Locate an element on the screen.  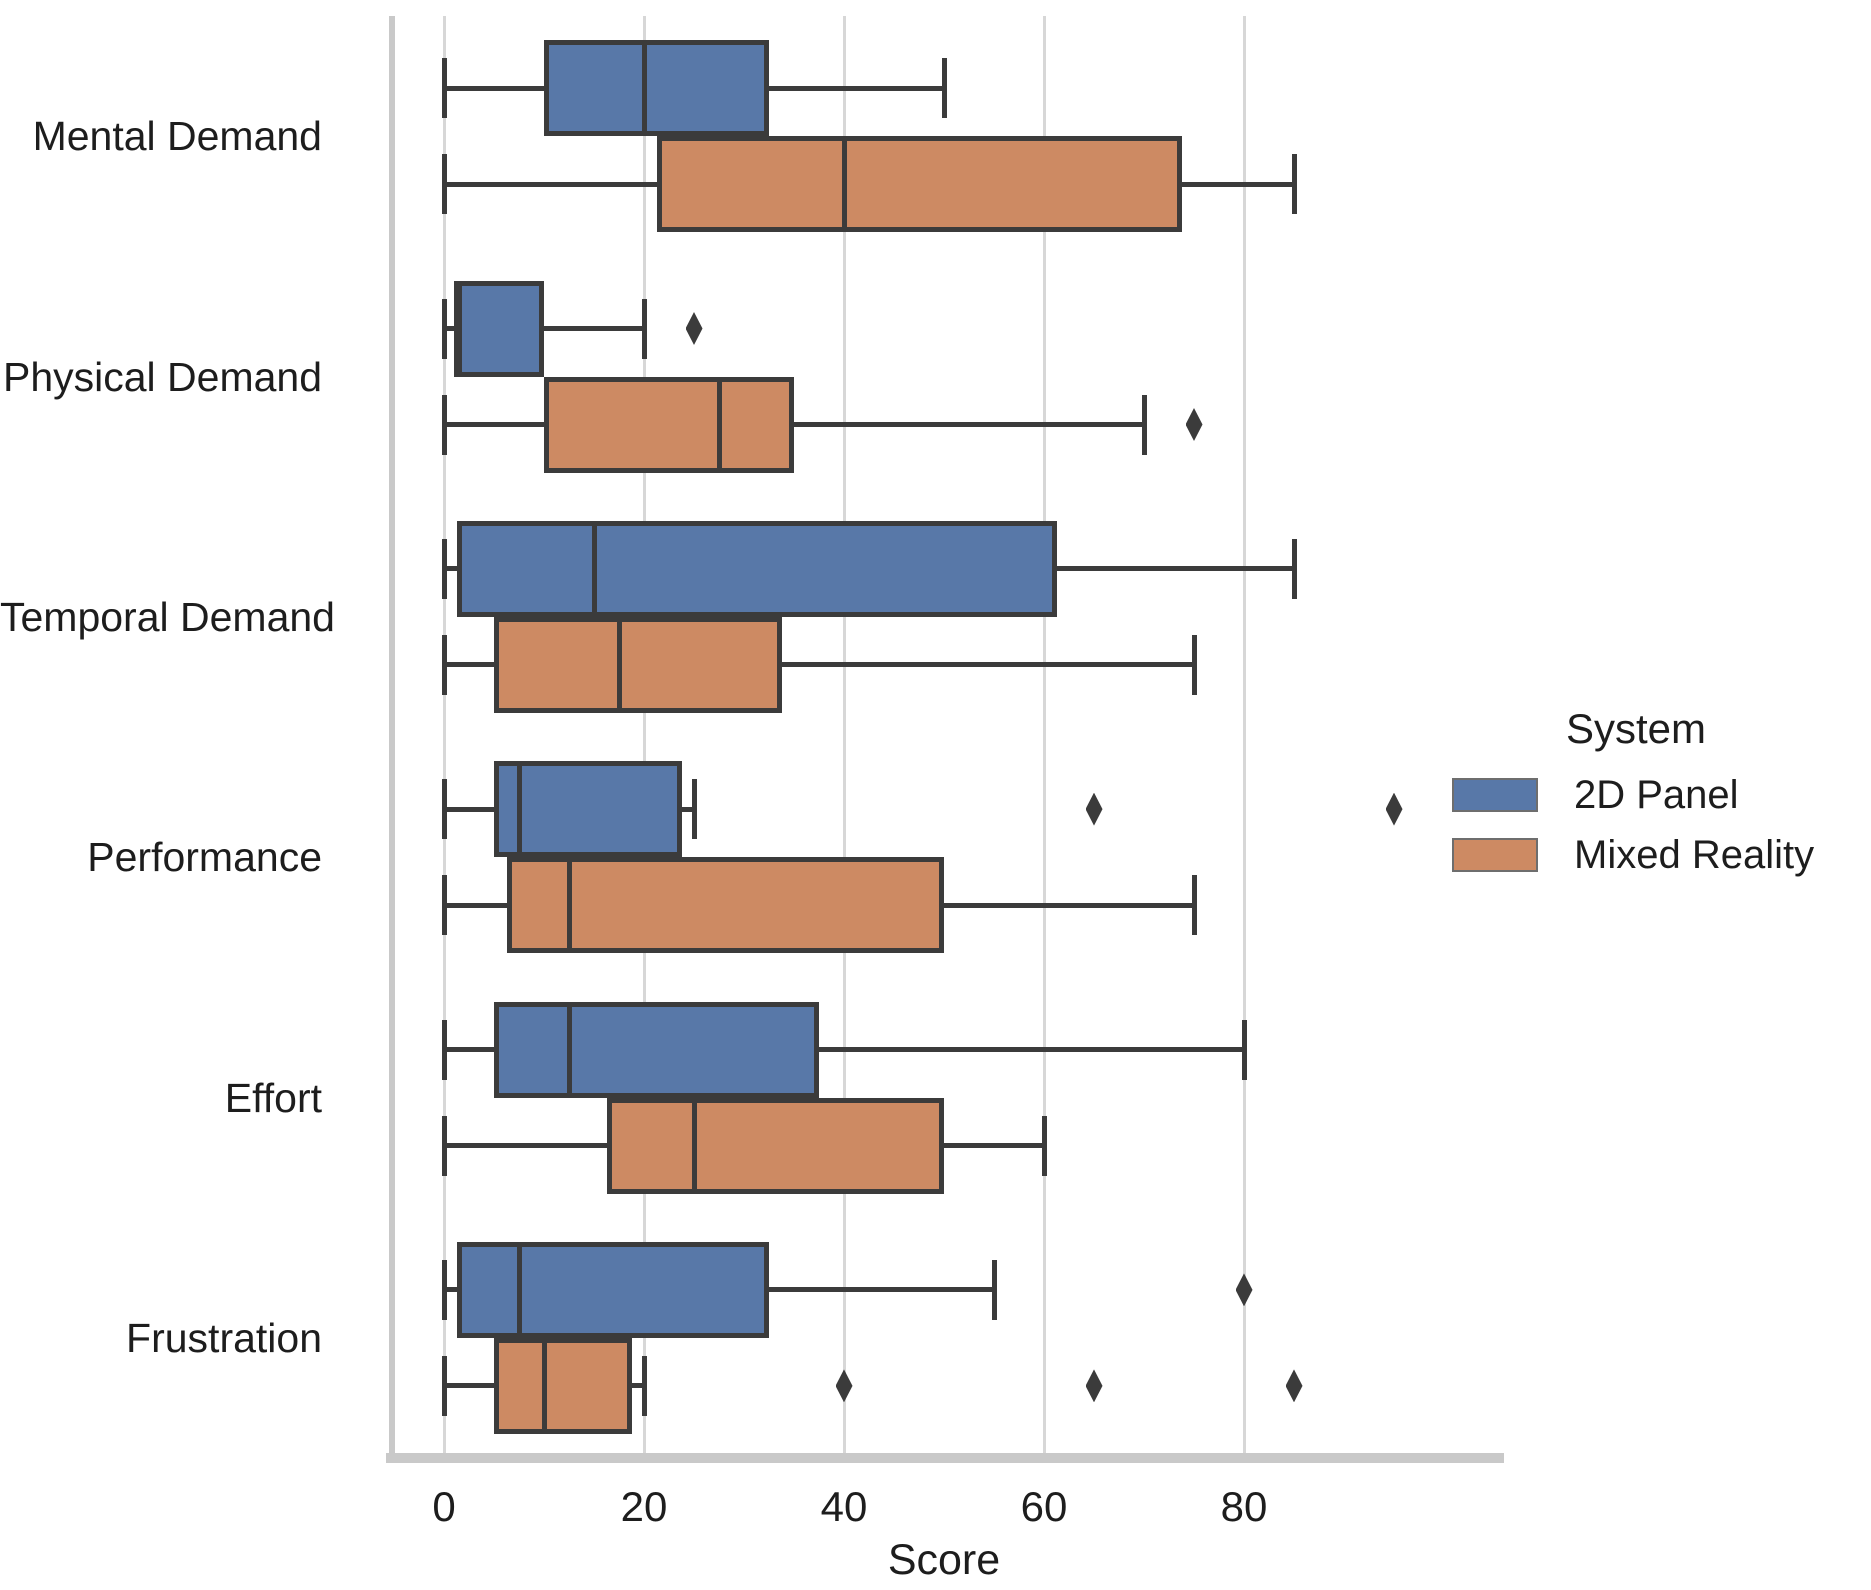
cap-high-2d-panel-performance is located at coordinates (694, 809).